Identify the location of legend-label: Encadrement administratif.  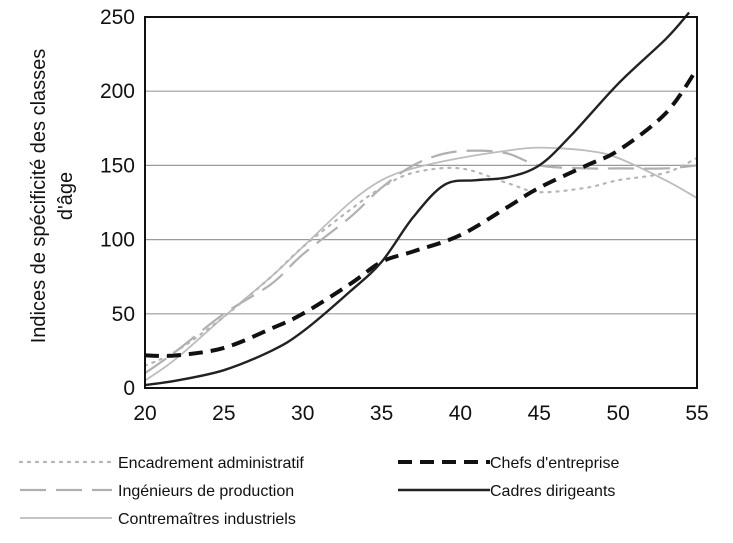
(211, 463).